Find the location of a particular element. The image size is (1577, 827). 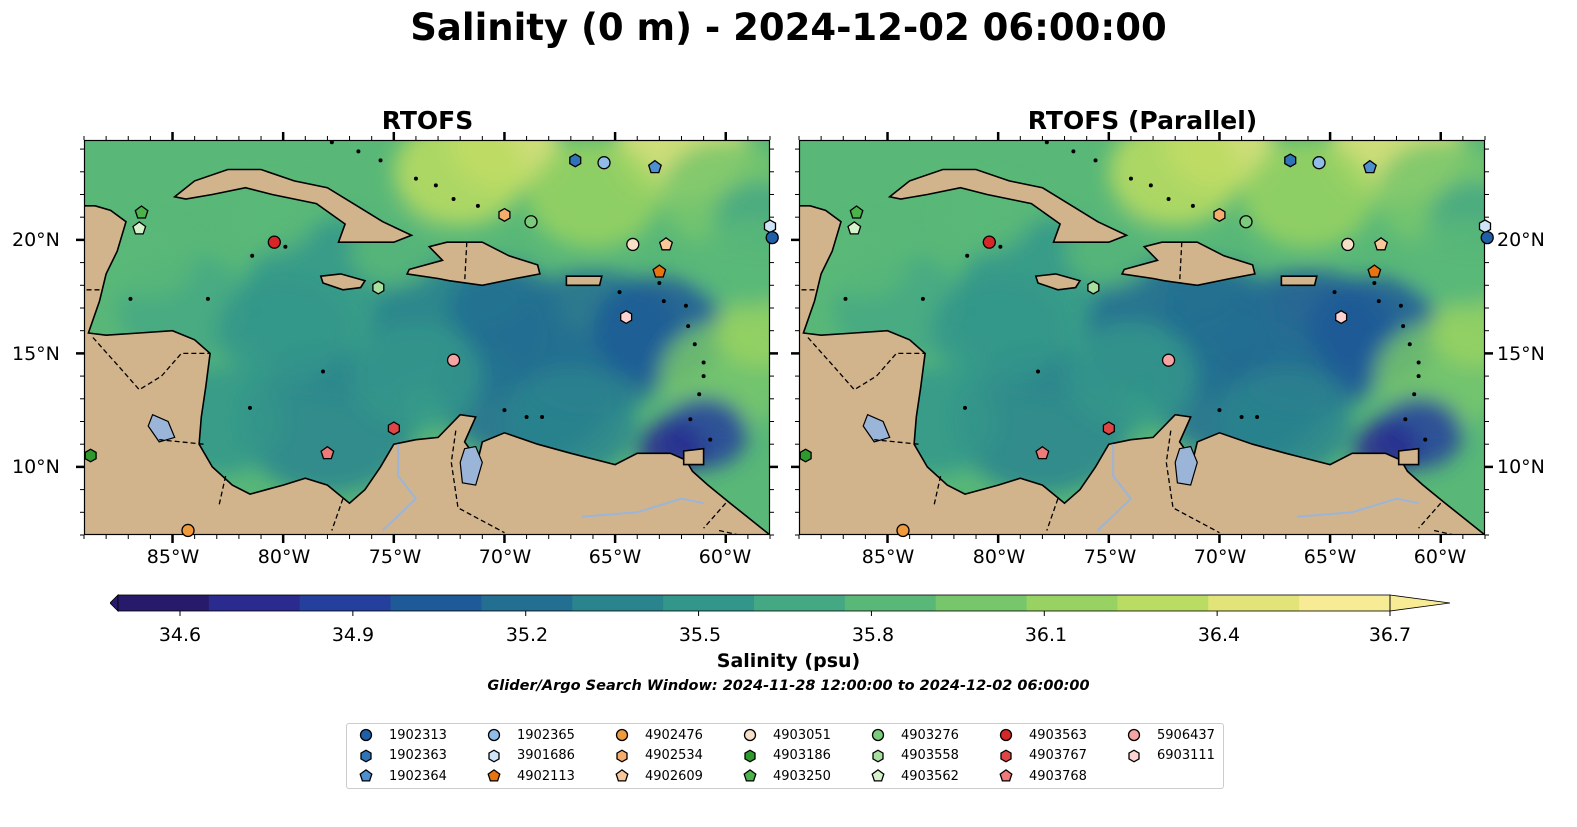

legend-item-4902609: 4902609 is located at coordinates (657, 776).